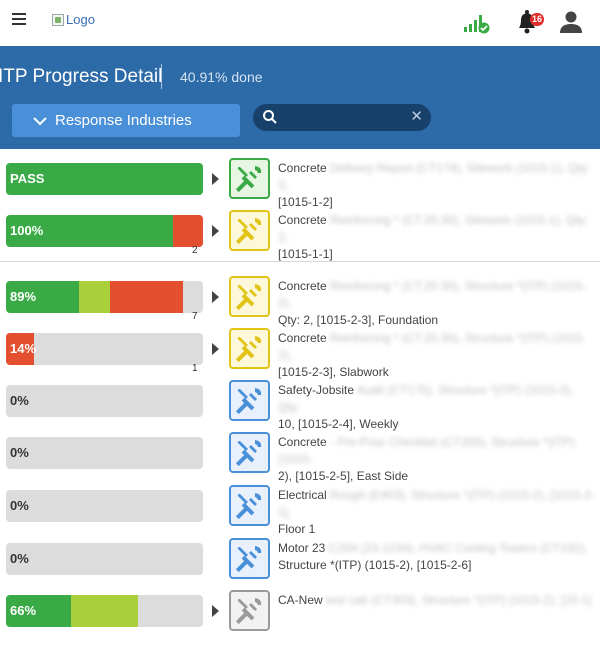 The width and height of the screenshot is (600, 652). I want to click on description-location: [1015-2-3], Slabwork, so click(333, 372).